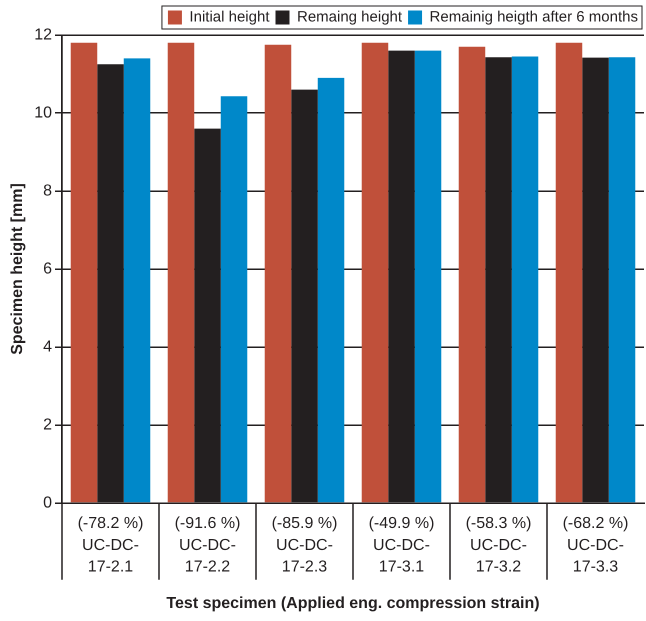 Image resolution: width=646 pixels, height=621 pixels. What do you see at coordinates (111, 545) in the screenshot?
I see `x-tick-label: (-78.2 %) UC-DC-17-2.1` at bounding box center [111, 545].